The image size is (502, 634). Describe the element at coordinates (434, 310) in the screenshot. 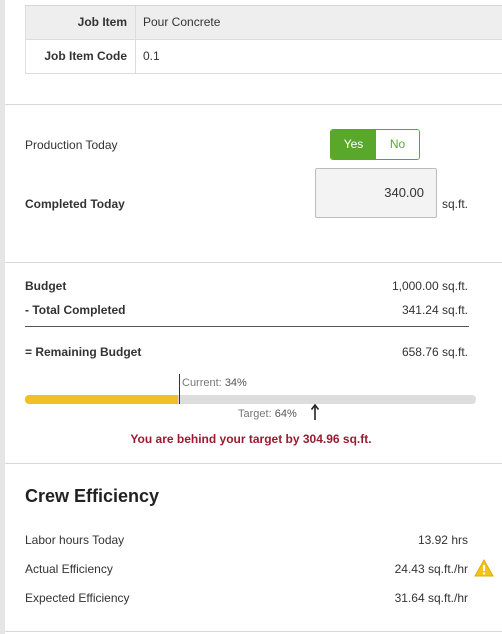

I see `total-completed-value: 341.24 sq.ft.` at that location.